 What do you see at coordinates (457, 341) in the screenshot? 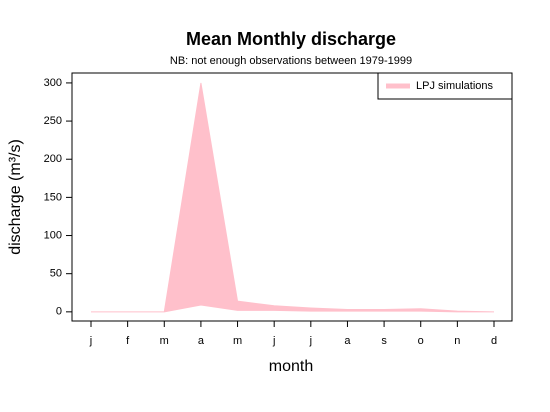
I see `x-tick-label: n` at bounding box center [457, 341].